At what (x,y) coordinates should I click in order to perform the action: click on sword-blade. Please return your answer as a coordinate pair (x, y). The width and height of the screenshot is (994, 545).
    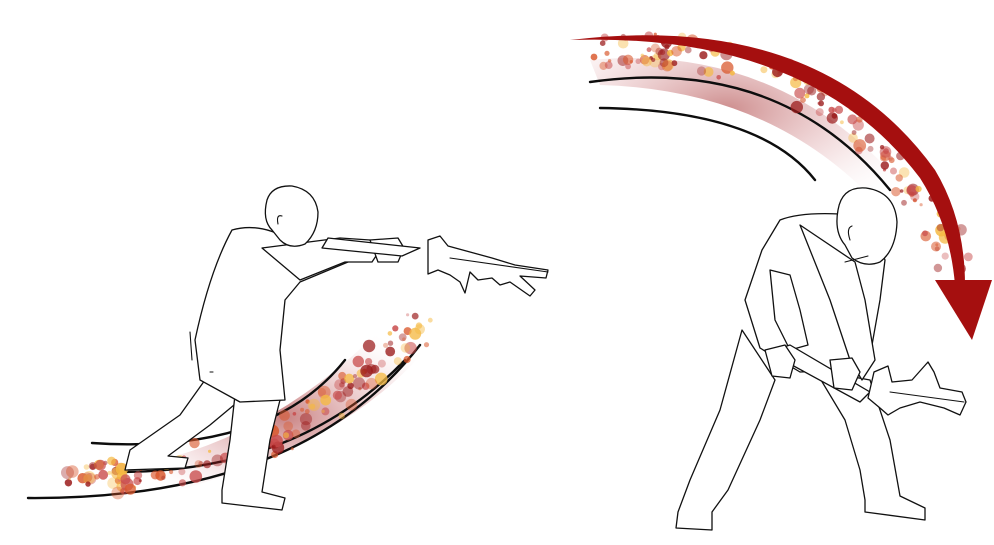
    Looking at the image, I should click on (917, 388).